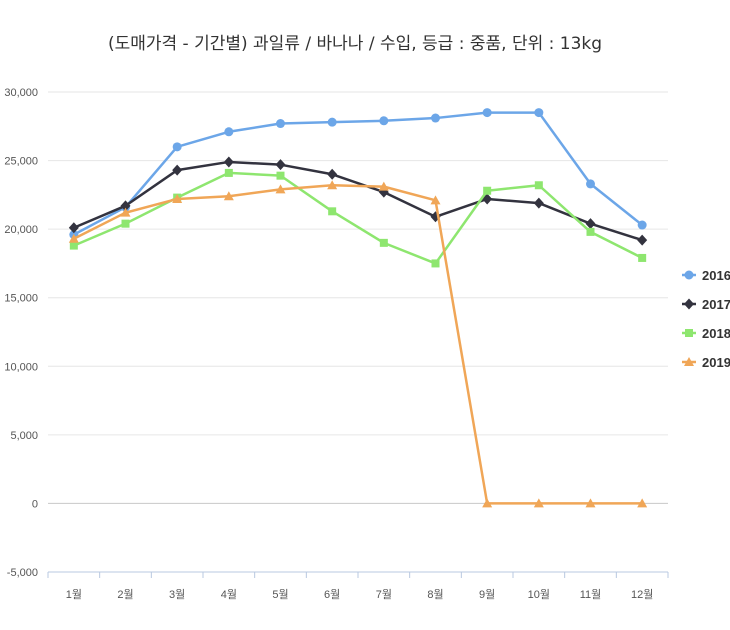 The width and height of the screenshot is (730, 630). I want to click on x-tick-label: 10월, so click(539, 594).